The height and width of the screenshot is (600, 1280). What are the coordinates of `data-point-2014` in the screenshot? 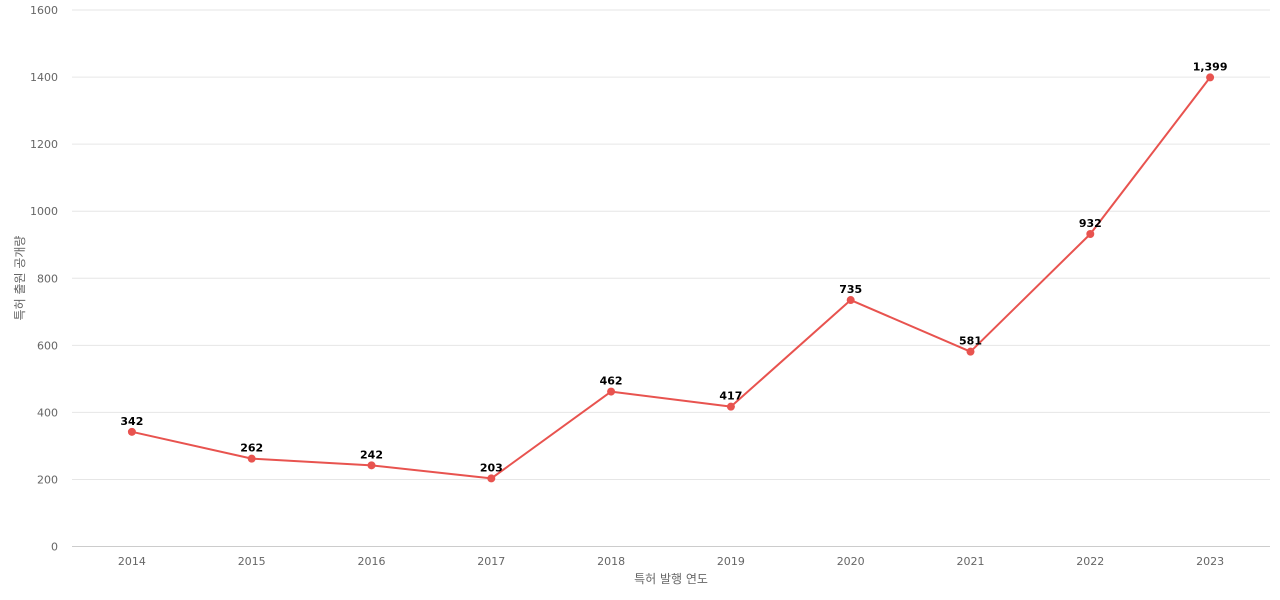 It's located at (131, 431).